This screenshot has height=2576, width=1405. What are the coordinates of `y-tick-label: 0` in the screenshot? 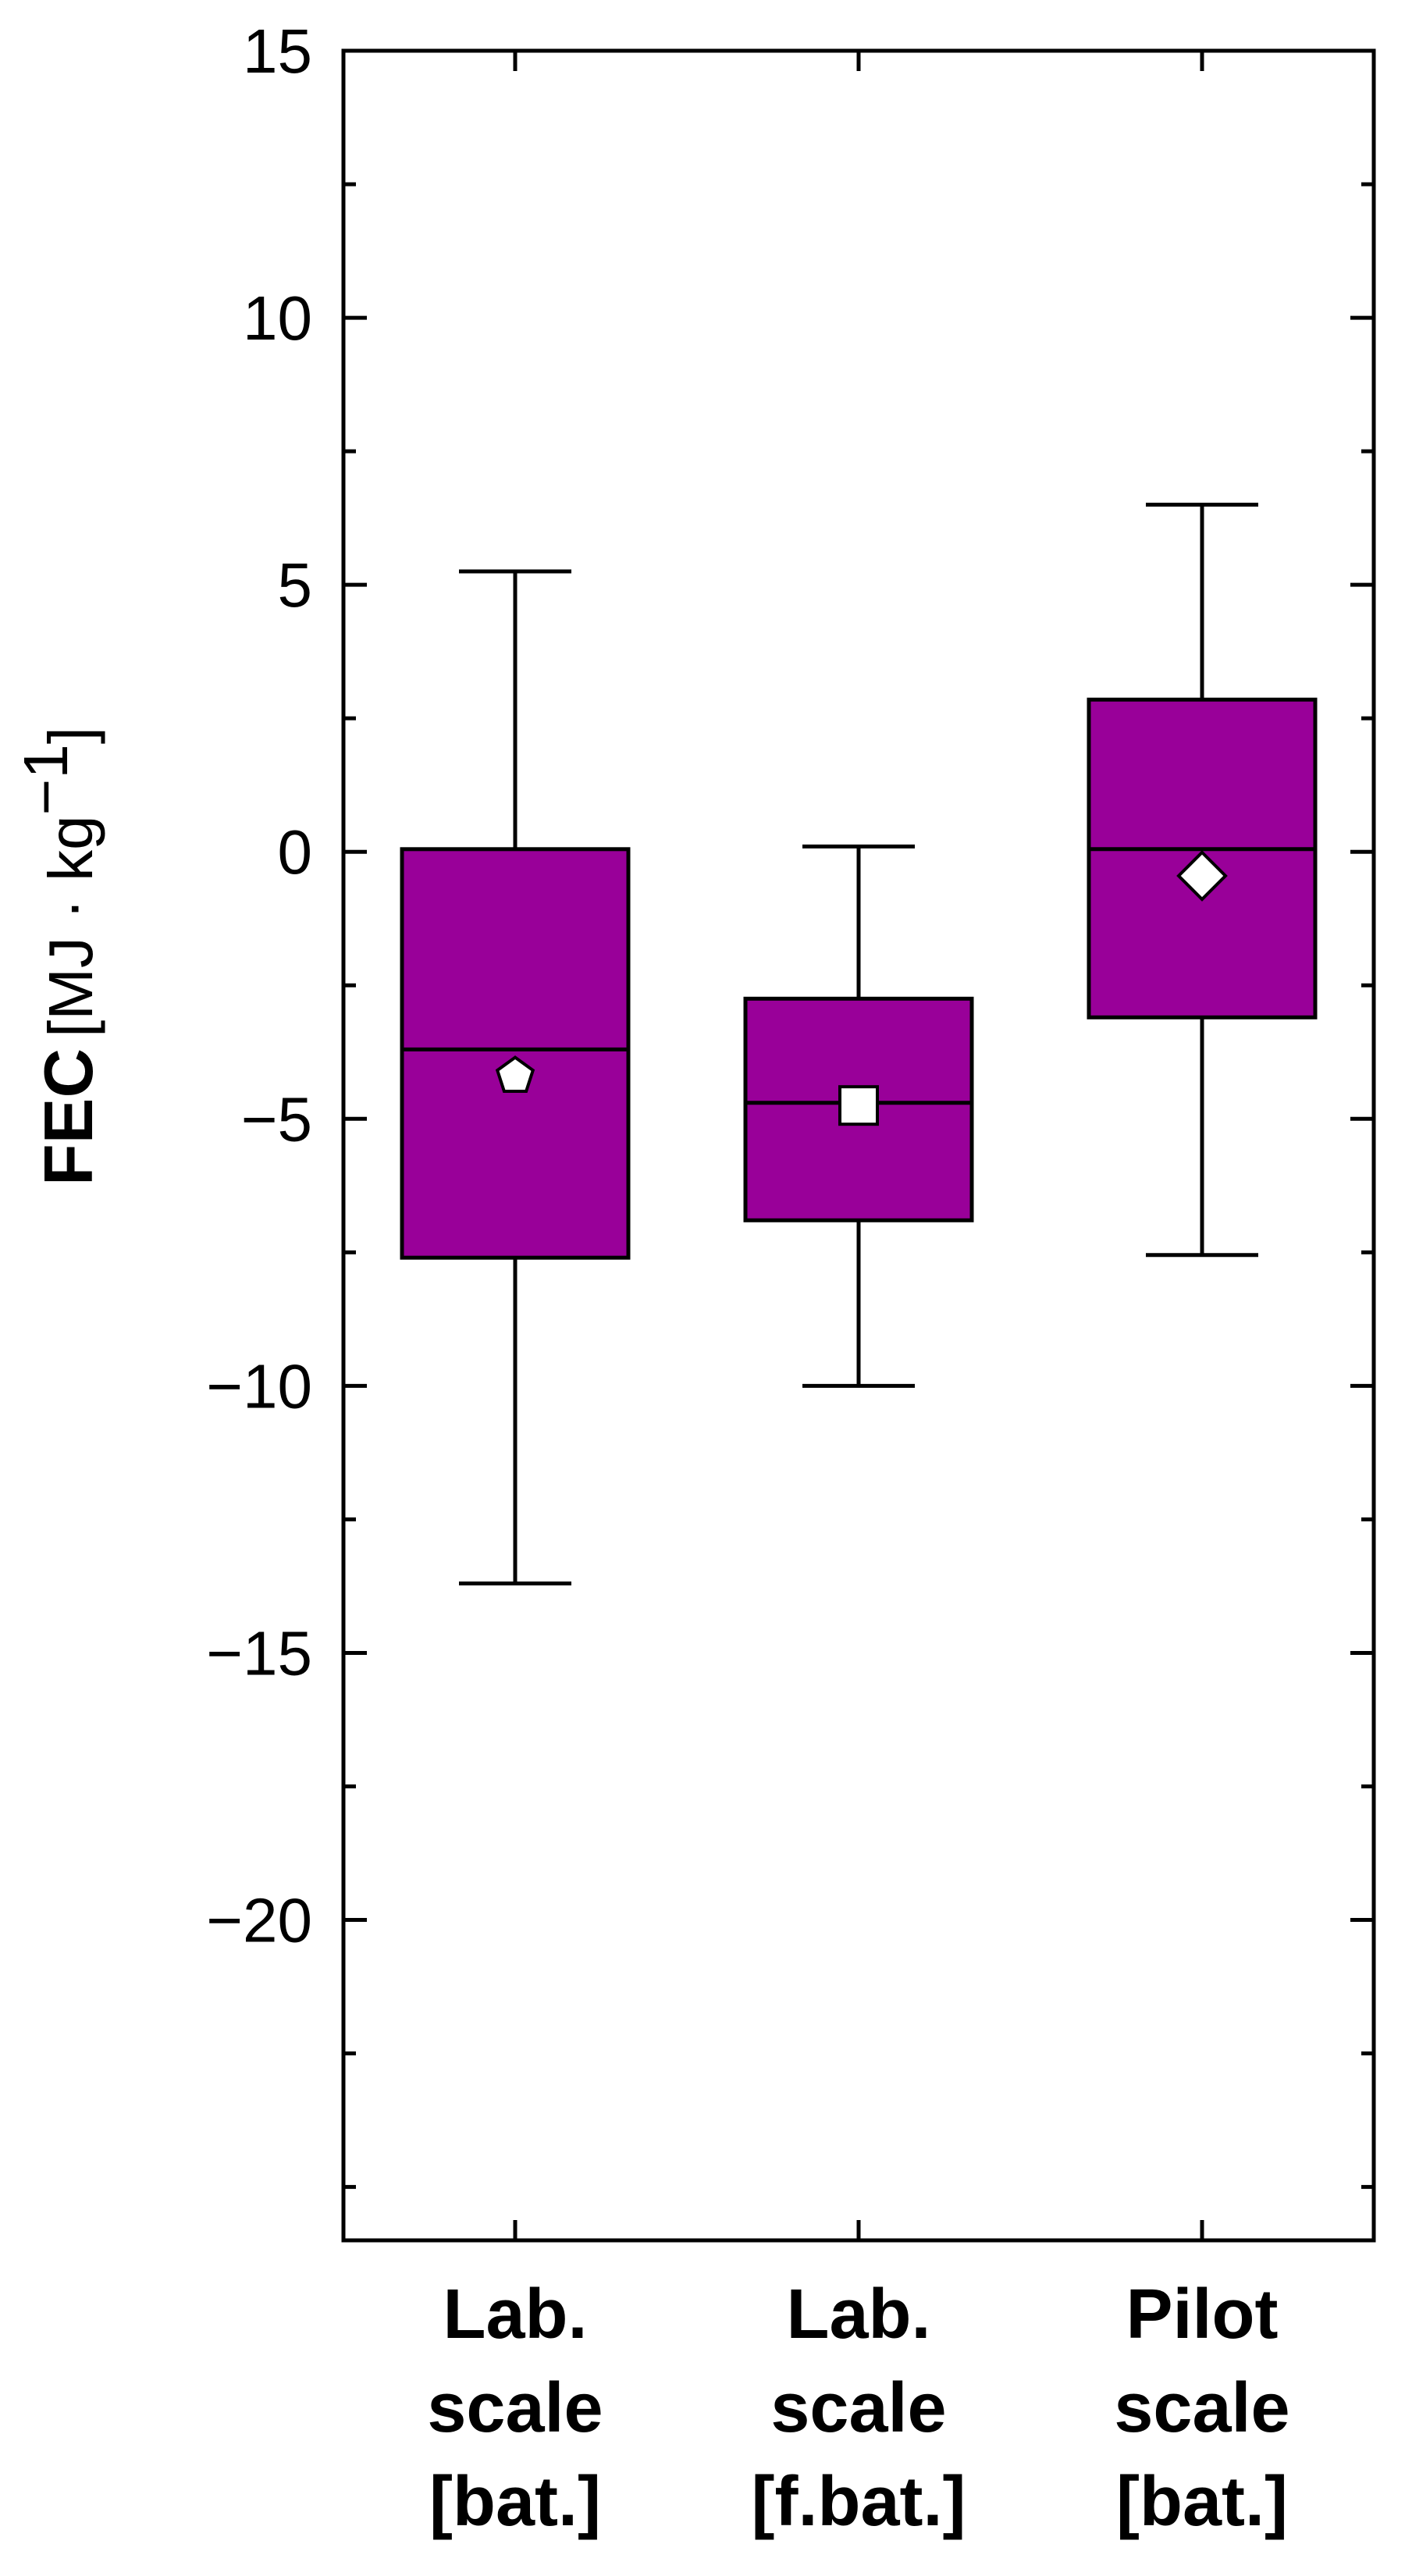 It's located at (295, 852).